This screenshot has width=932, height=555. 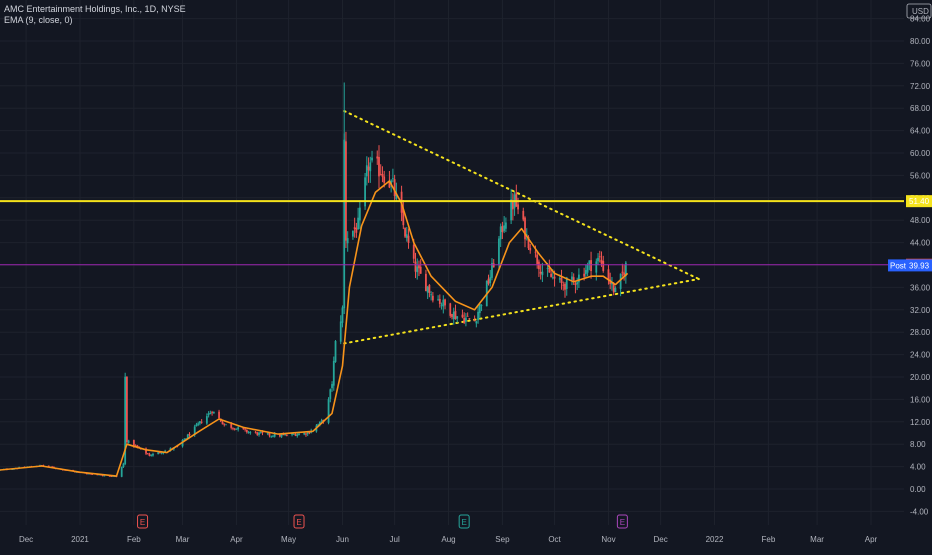 I want to click on post-price-badge, so click(x=919, y=265).